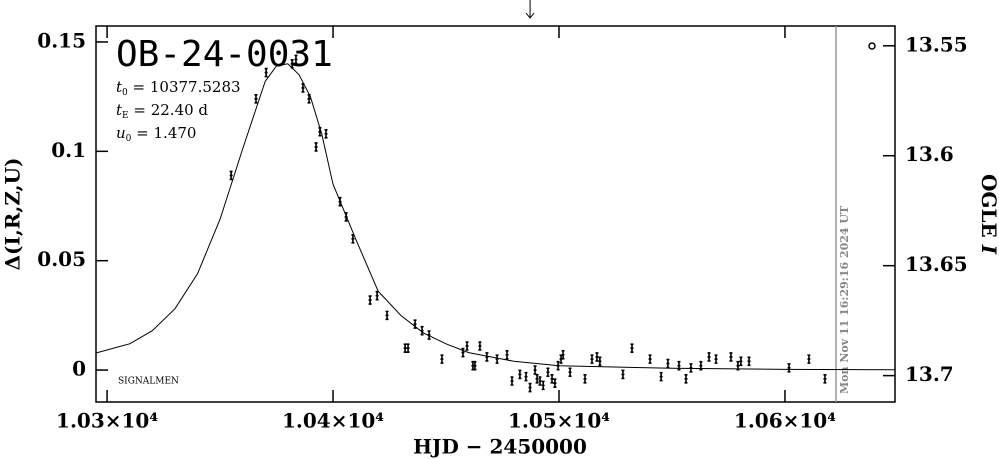  I want to click on y2-label-text: OGLE, so click(988, 209).